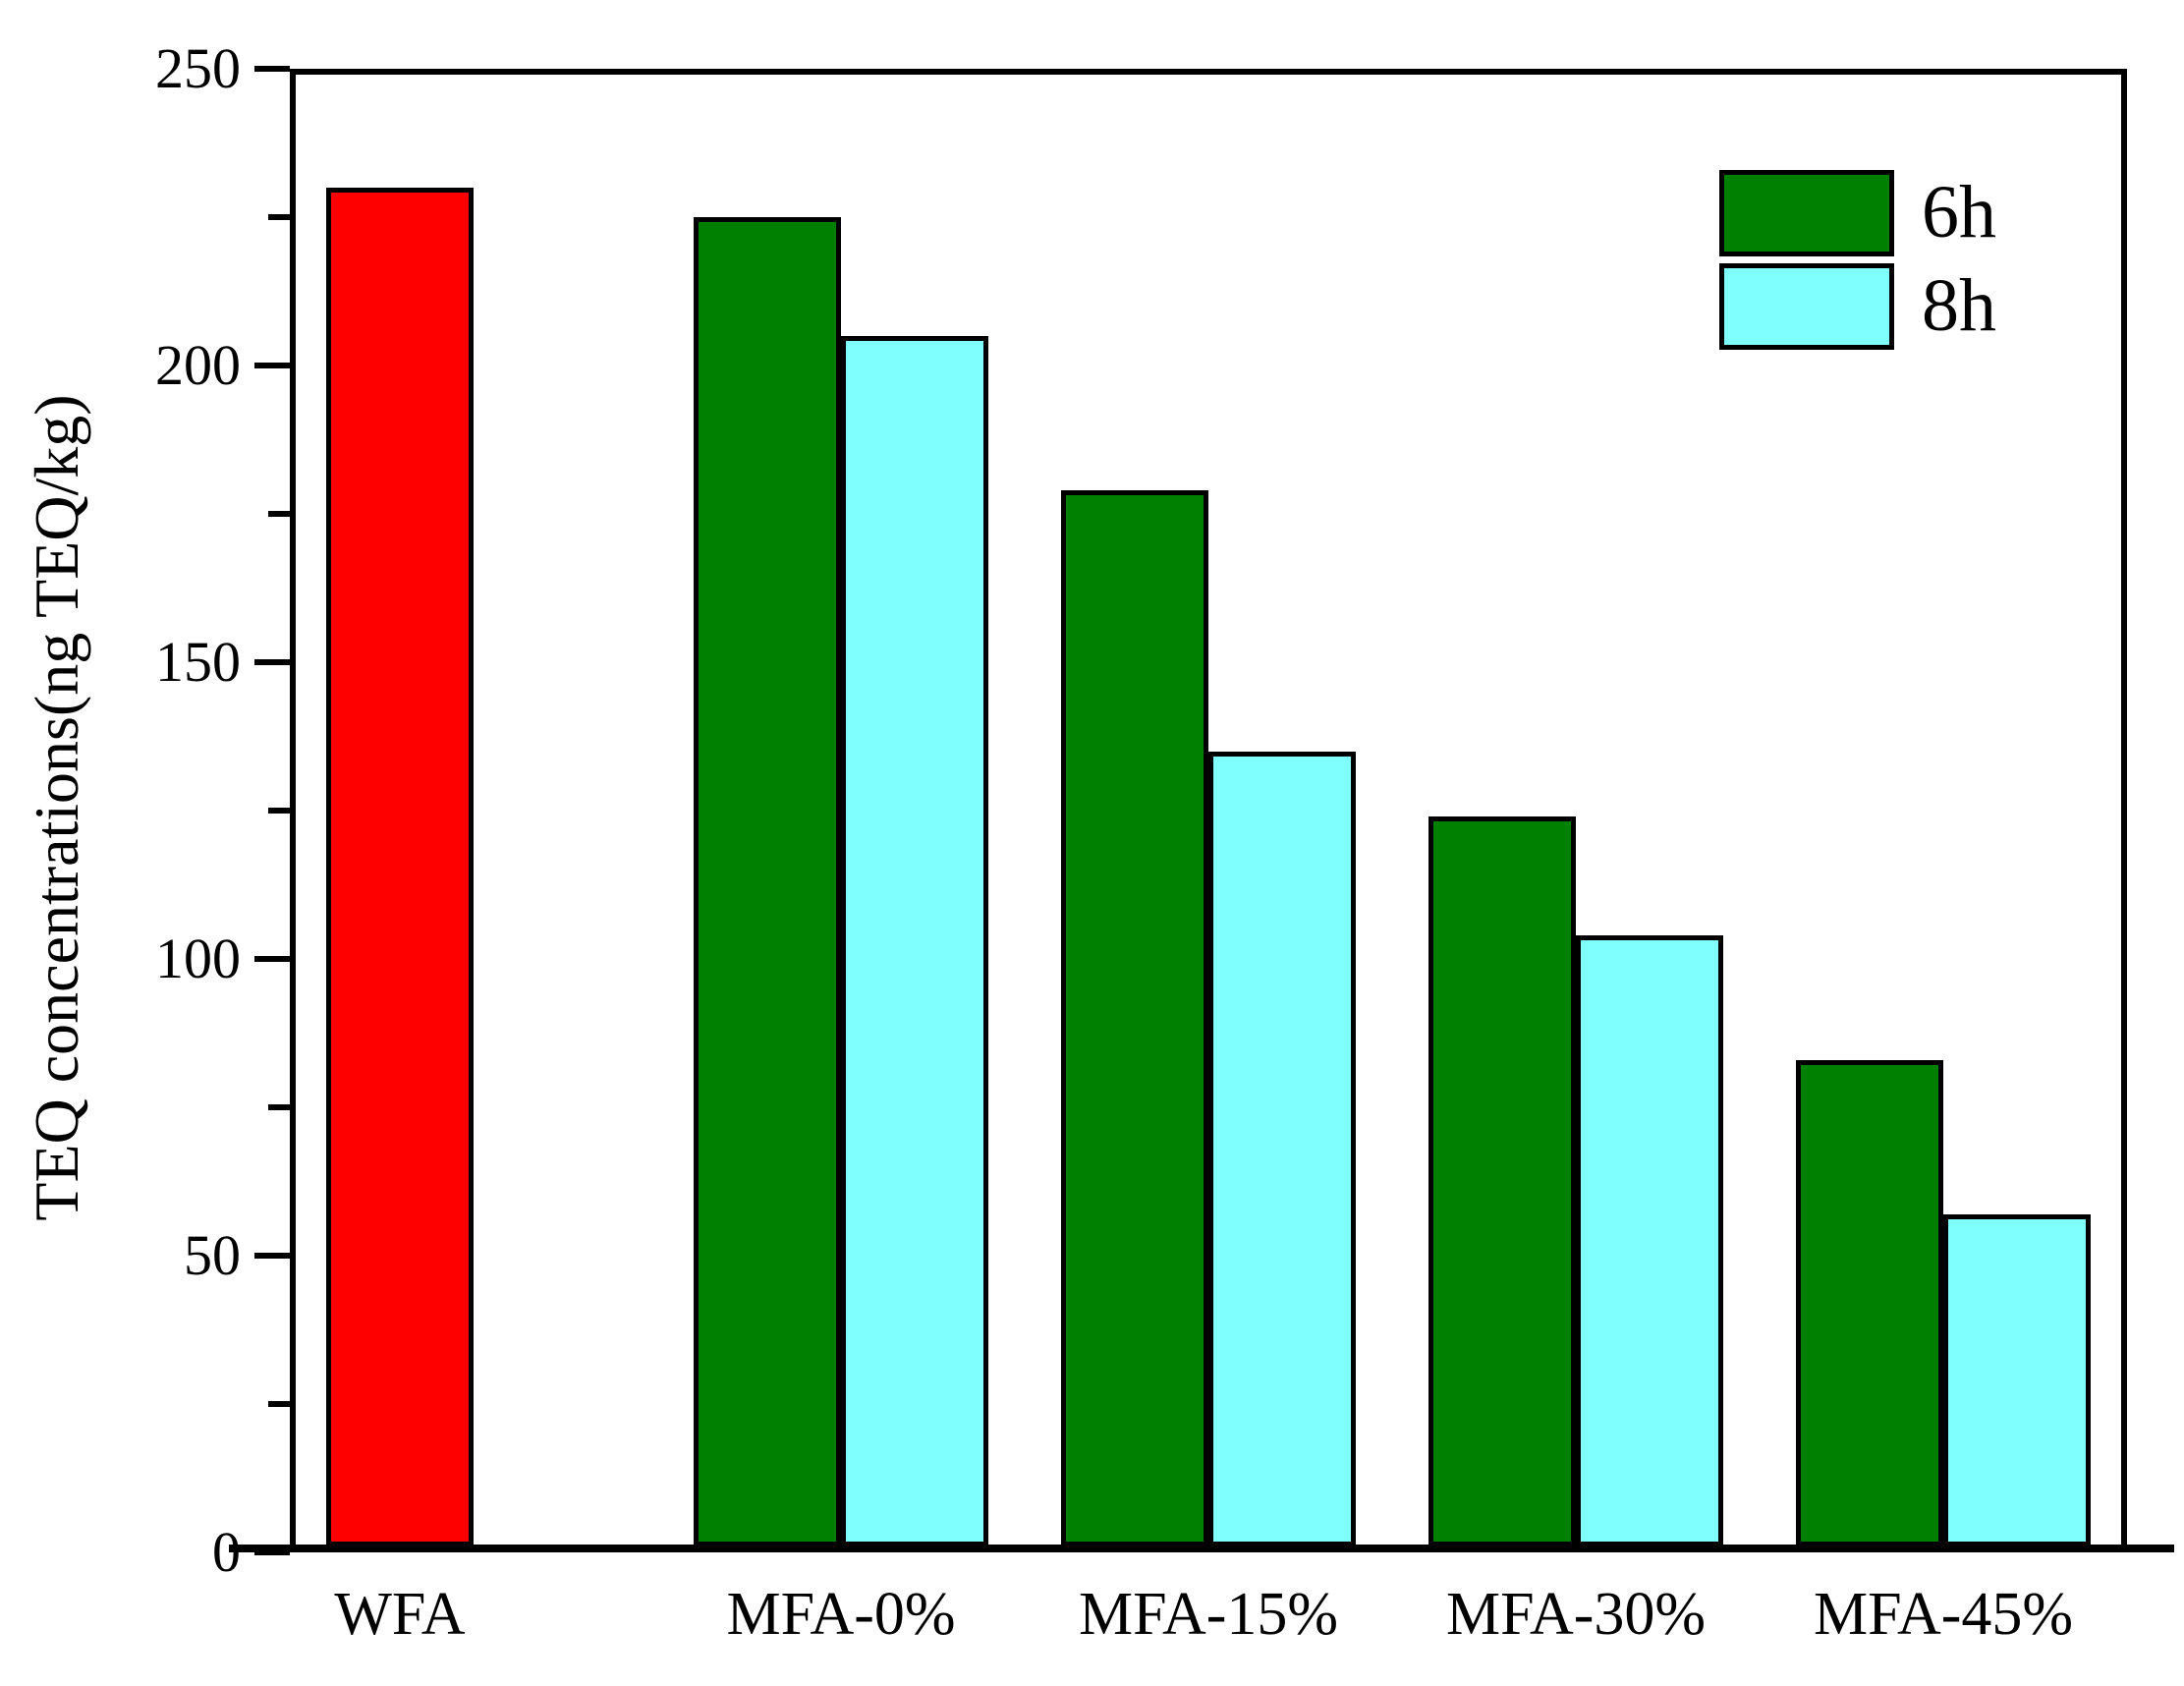 The width and height of the screenshot is (2184, 1686). I want to click on y-tick-label: 250, so click(198, 68).